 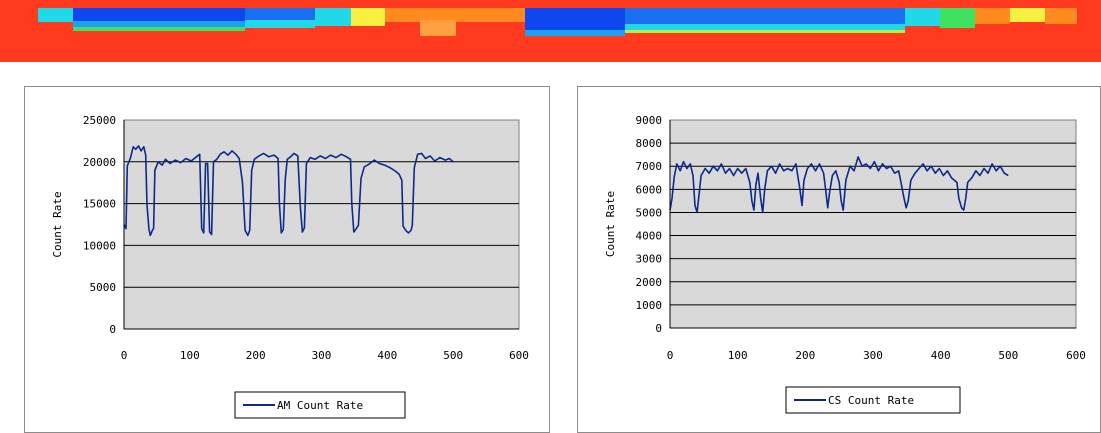 What do you see at coordinates (649, 259) in the screenshot?
I see `cs-y-tick-label: 3000` at bounding box center [649, 259].